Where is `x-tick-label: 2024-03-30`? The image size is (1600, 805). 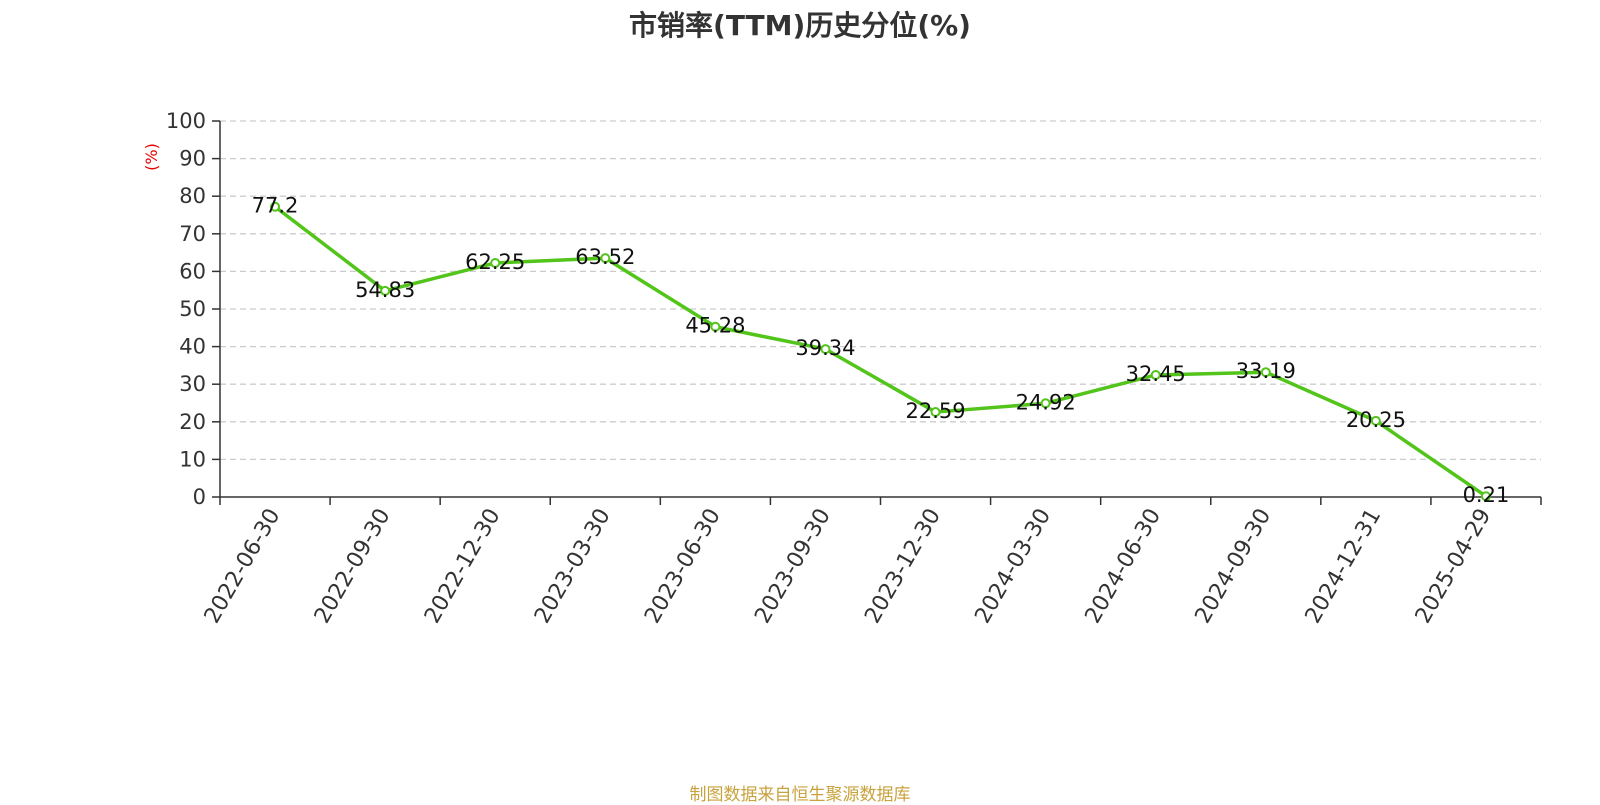 x-tick-label: 2024-03-30 is located at coordinates (1013, 566).